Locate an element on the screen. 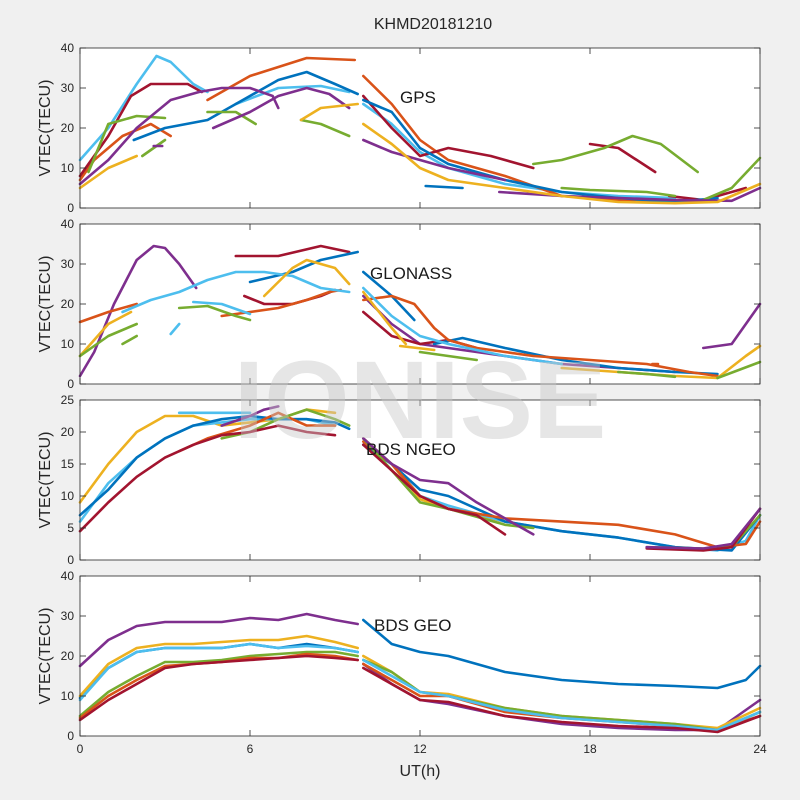 This screenshot has width=800, height=800. x-axis-label: UT(h) is located at coordinates (420, 771).